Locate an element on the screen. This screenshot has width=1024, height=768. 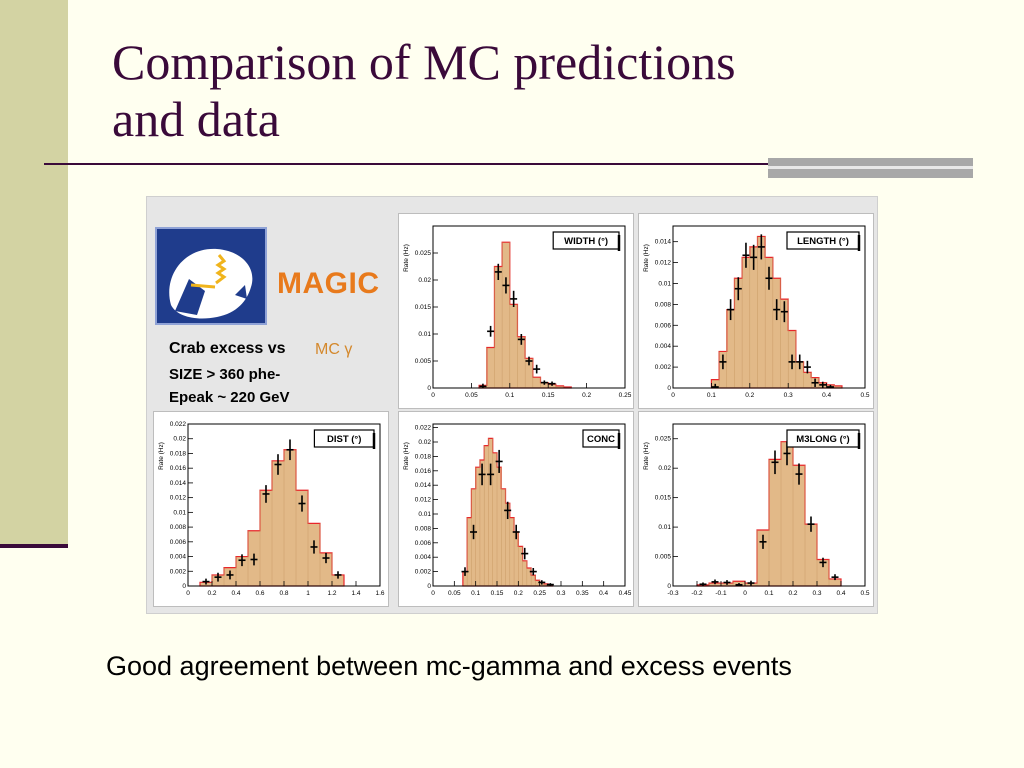
left-accent-bar is located at coordinates (34, 274).